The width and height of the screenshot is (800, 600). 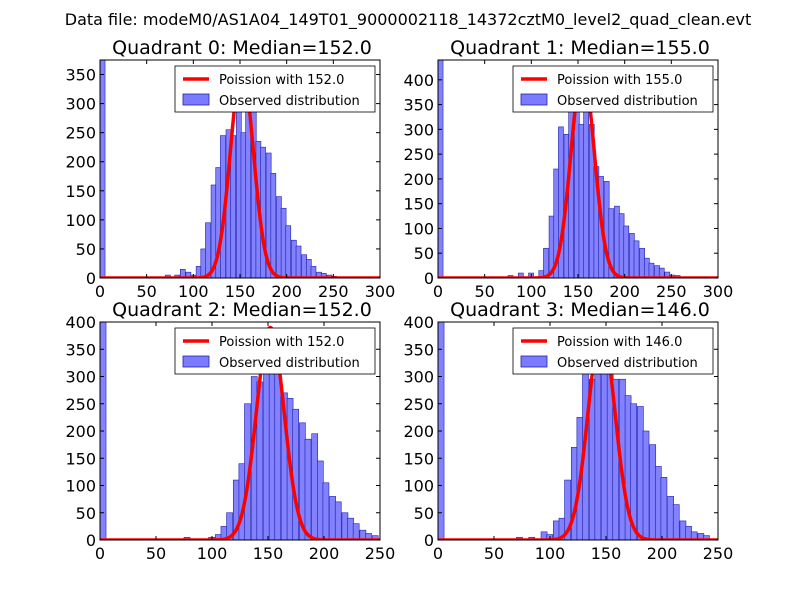 I want to click on legend-line-label: Poission with 146.0, so click(x=619, y=342).